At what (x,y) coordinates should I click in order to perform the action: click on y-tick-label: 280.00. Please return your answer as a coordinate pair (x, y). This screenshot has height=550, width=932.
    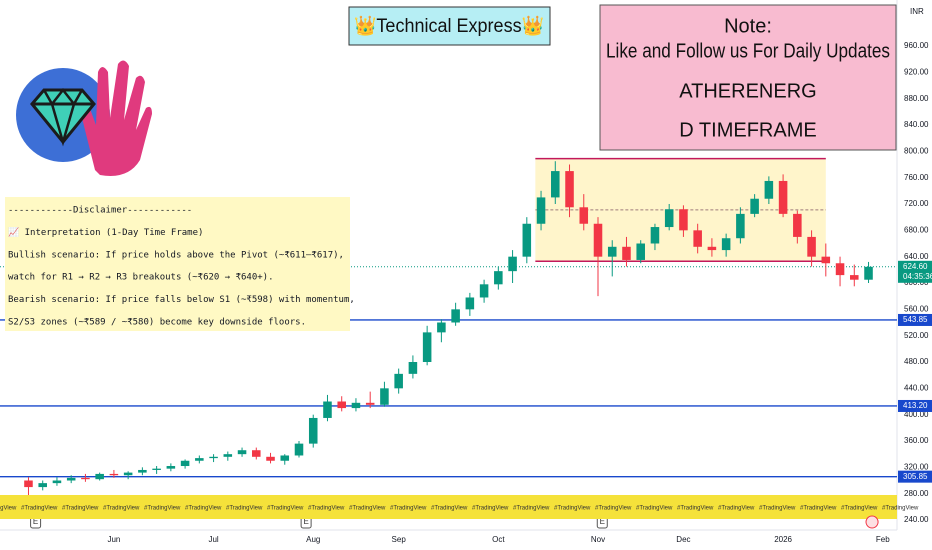
    Looking at the image, I should click on (916, 493).